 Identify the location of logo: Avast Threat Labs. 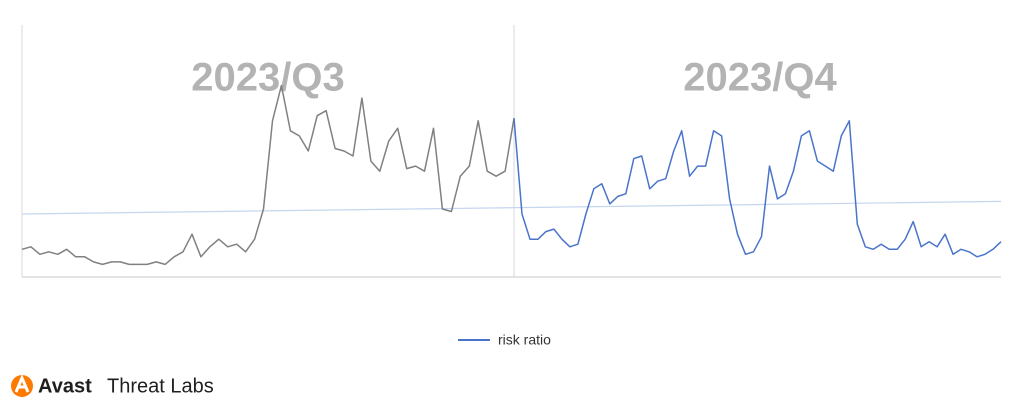
(112, 385).